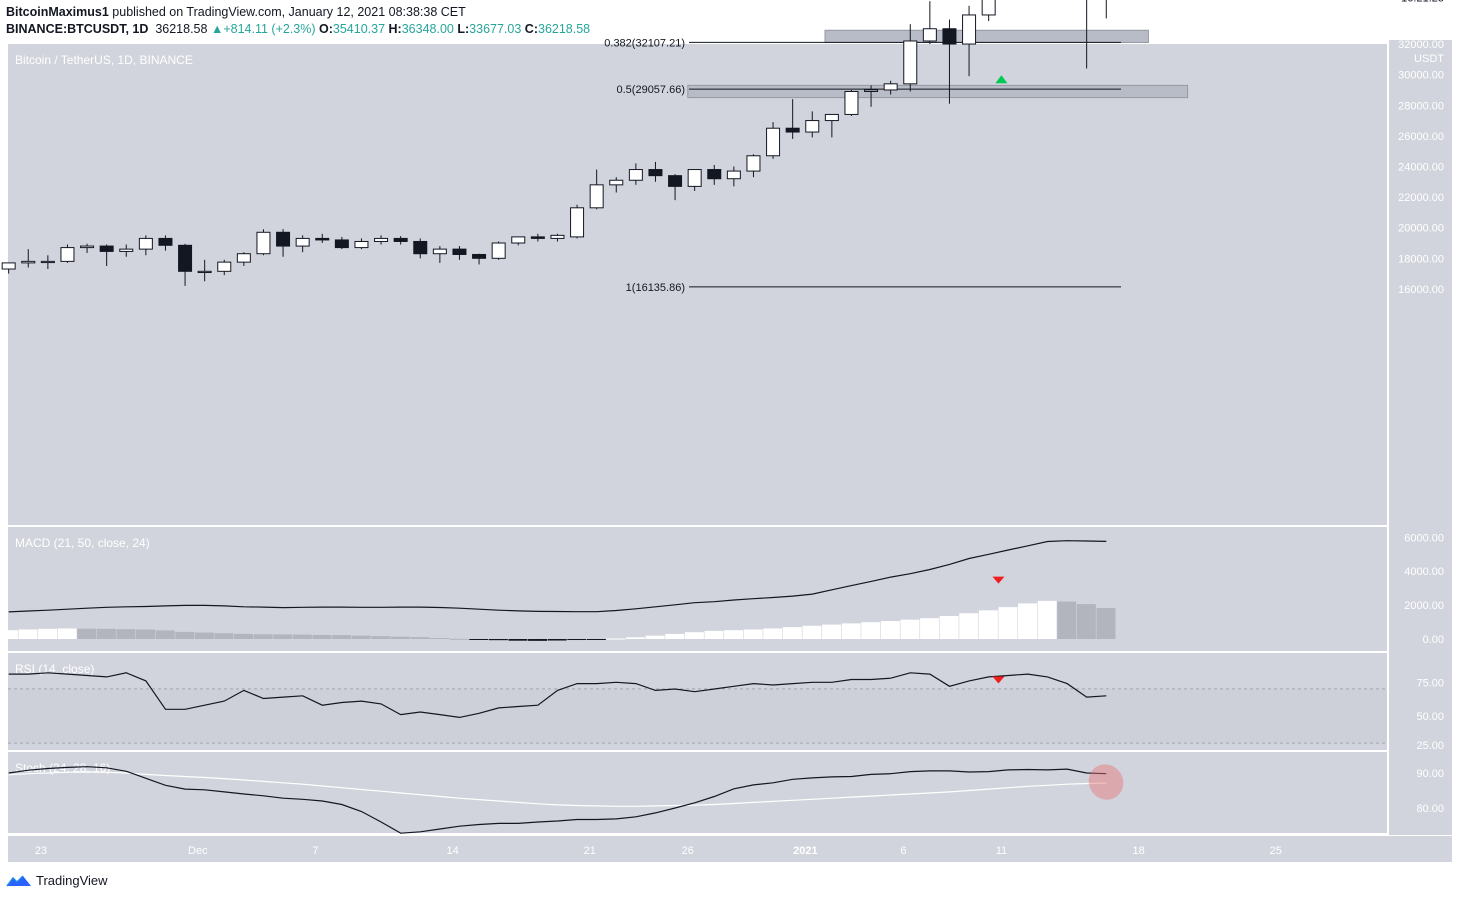 The width and height of the screenshot is (1459, 900). I want to click on tradingview-logo-icon, so click(18, 880).